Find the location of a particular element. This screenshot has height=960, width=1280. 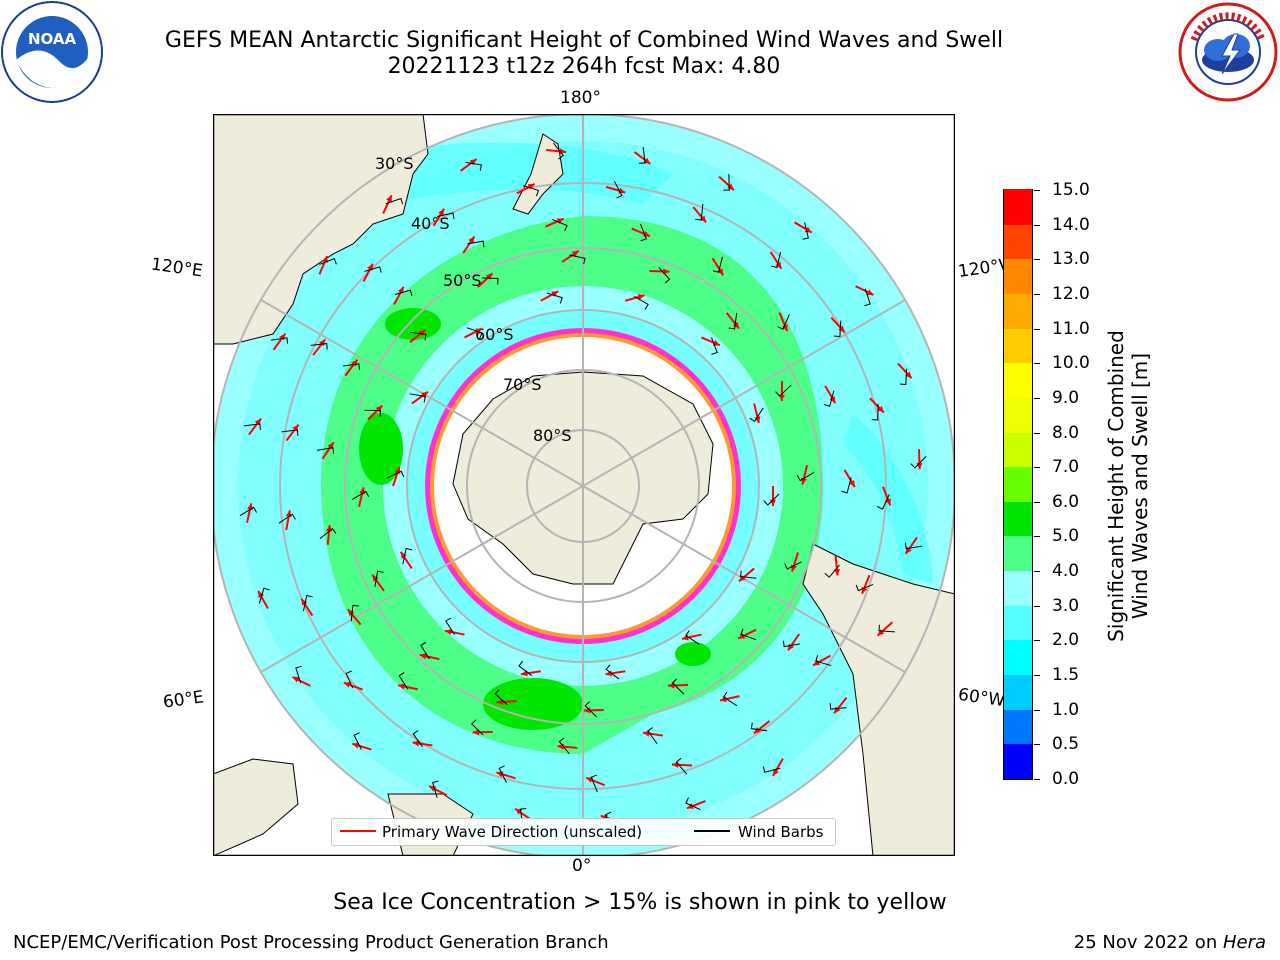

colorbar-tick-label: 4.0 is located at coordinates (1066, 571).